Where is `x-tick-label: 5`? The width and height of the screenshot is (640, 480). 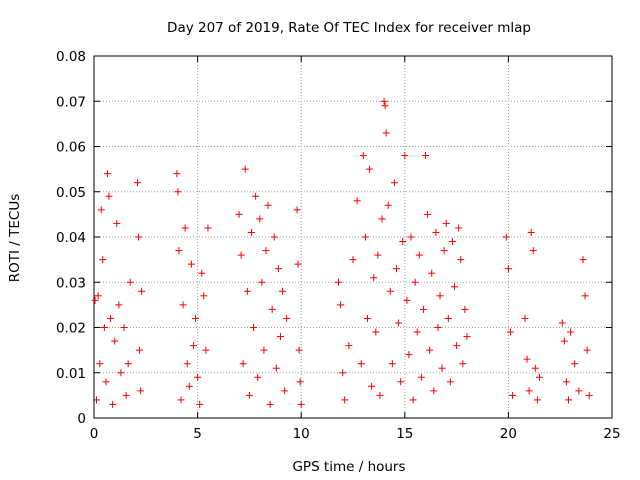 x-tick-label: 5 is located at coordinates (197, 434).